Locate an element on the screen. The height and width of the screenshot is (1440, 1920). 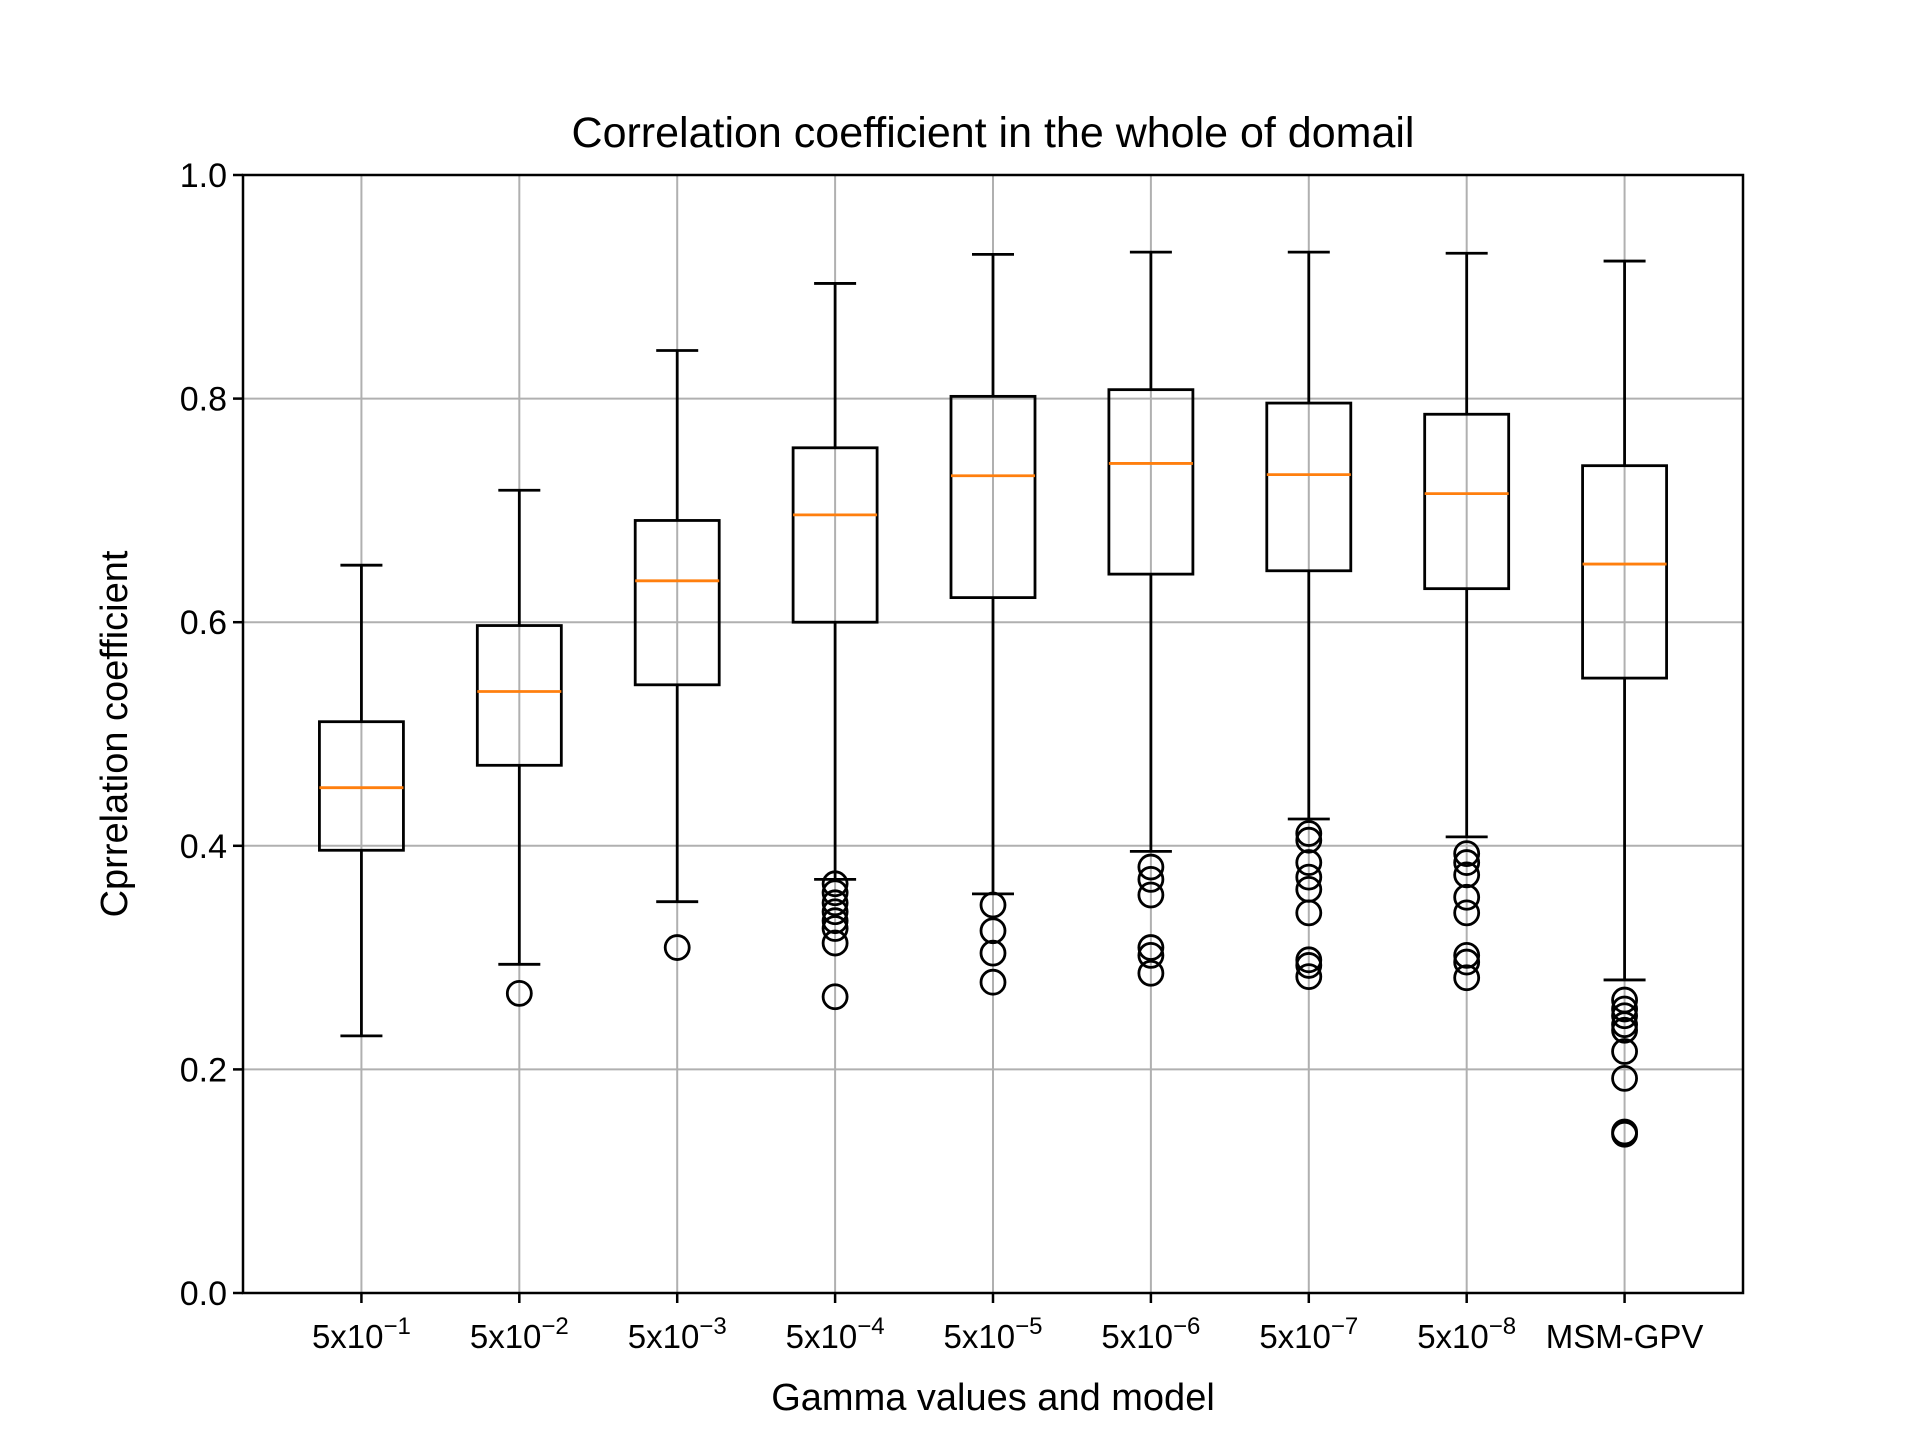
x-tick-label: 5x10⁻¹ is located at coordinates (361, 1334).